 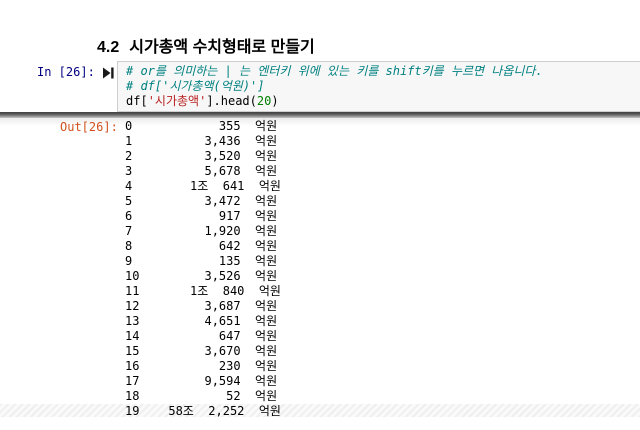 I want to click on section-heading: 4.2 시가총액 수치형태로 만들기, so click(x=206, y=45).